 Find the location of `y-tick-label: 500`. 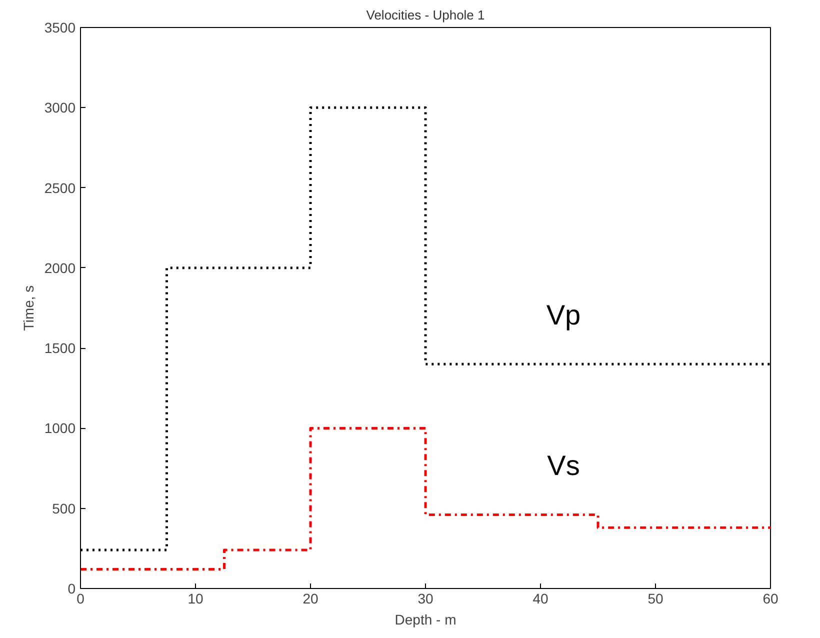

y-tick-label: 500 is located at coordinates (64, 508).